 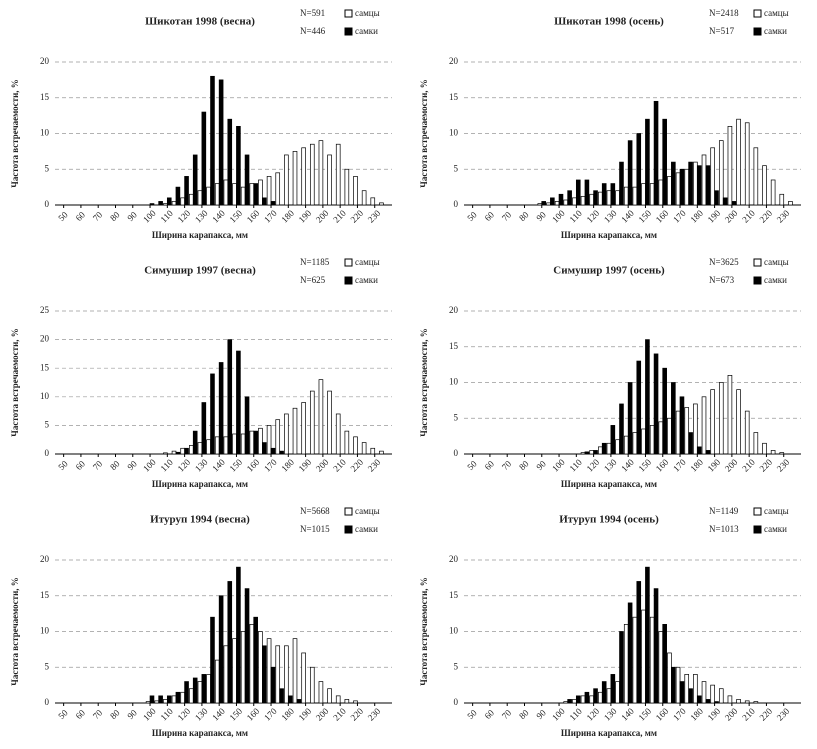 What do you see at coordinates (313, 31) in the screenshot?
I see `n-label: N=446` at bounding box center [313, 31].